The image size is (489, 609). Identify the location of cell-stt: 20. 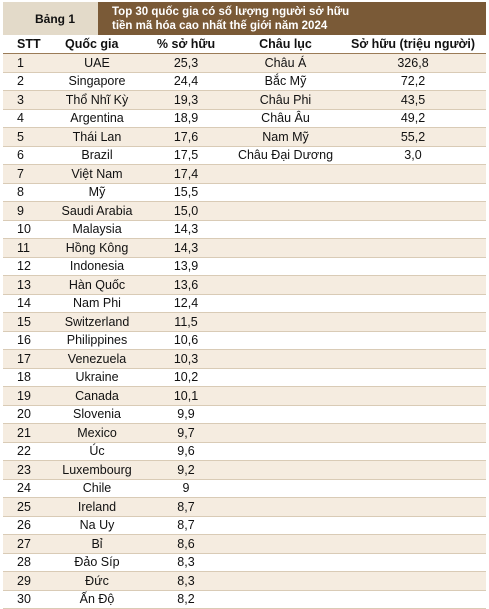
(28, 414).